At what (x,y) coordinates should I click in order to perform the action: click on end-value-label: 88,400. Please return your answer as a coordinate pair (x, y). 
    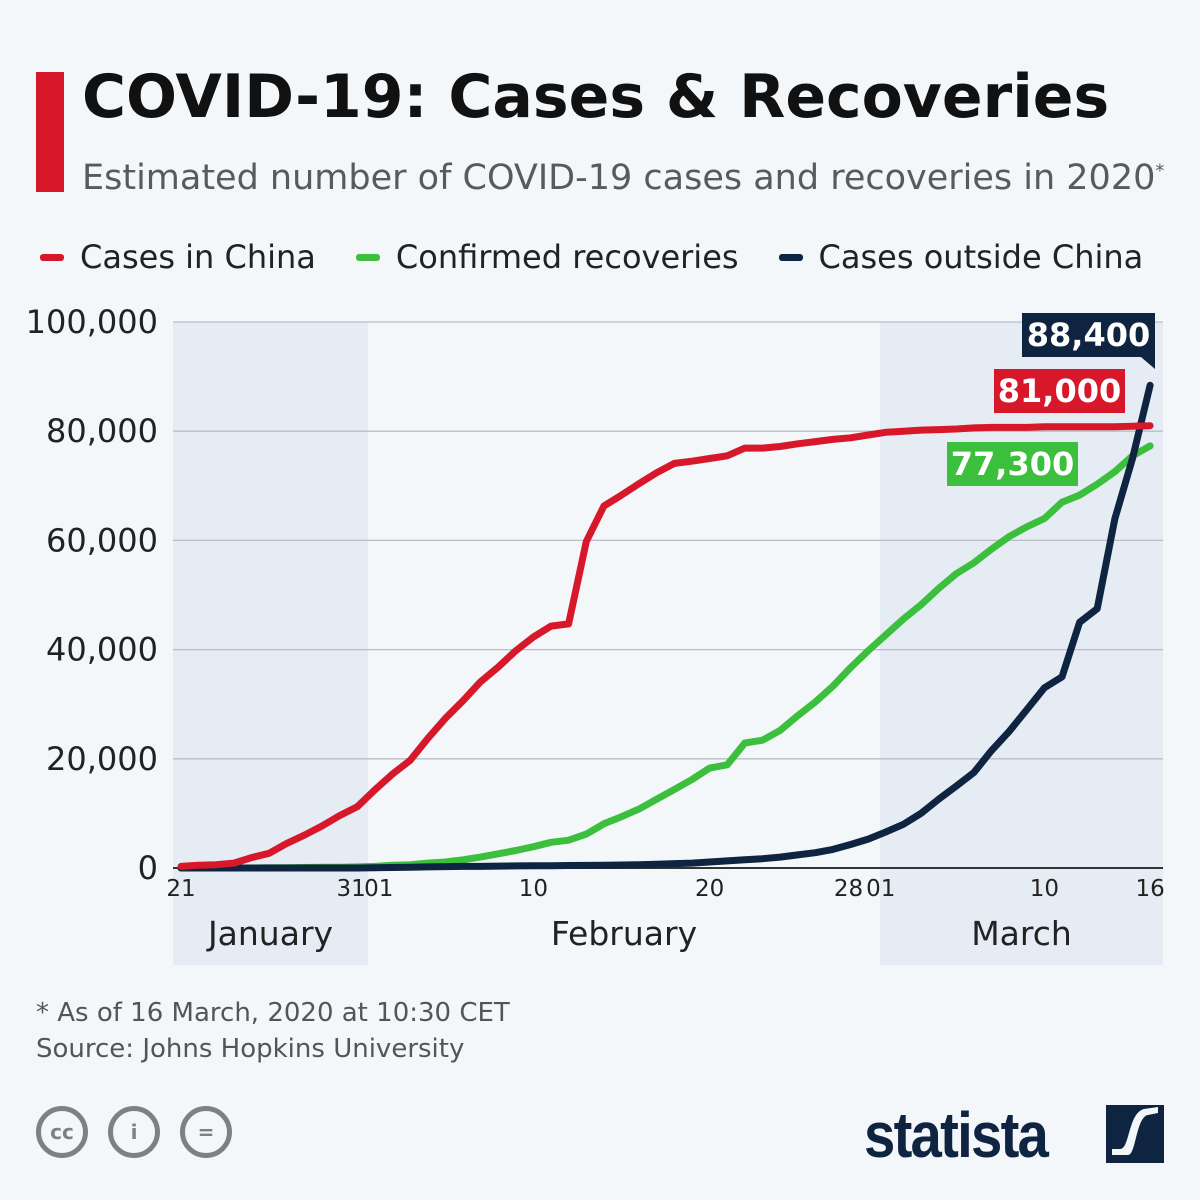
    Looking at the image, I should click on (1088, 335).